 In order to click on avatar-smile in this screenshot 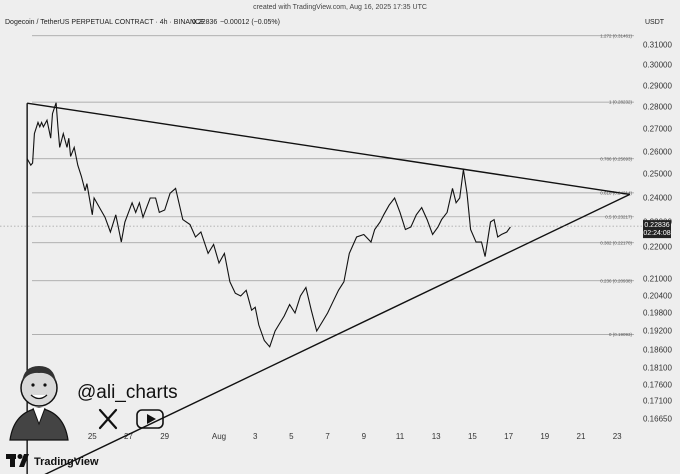, I will do `click(39, 397)`.